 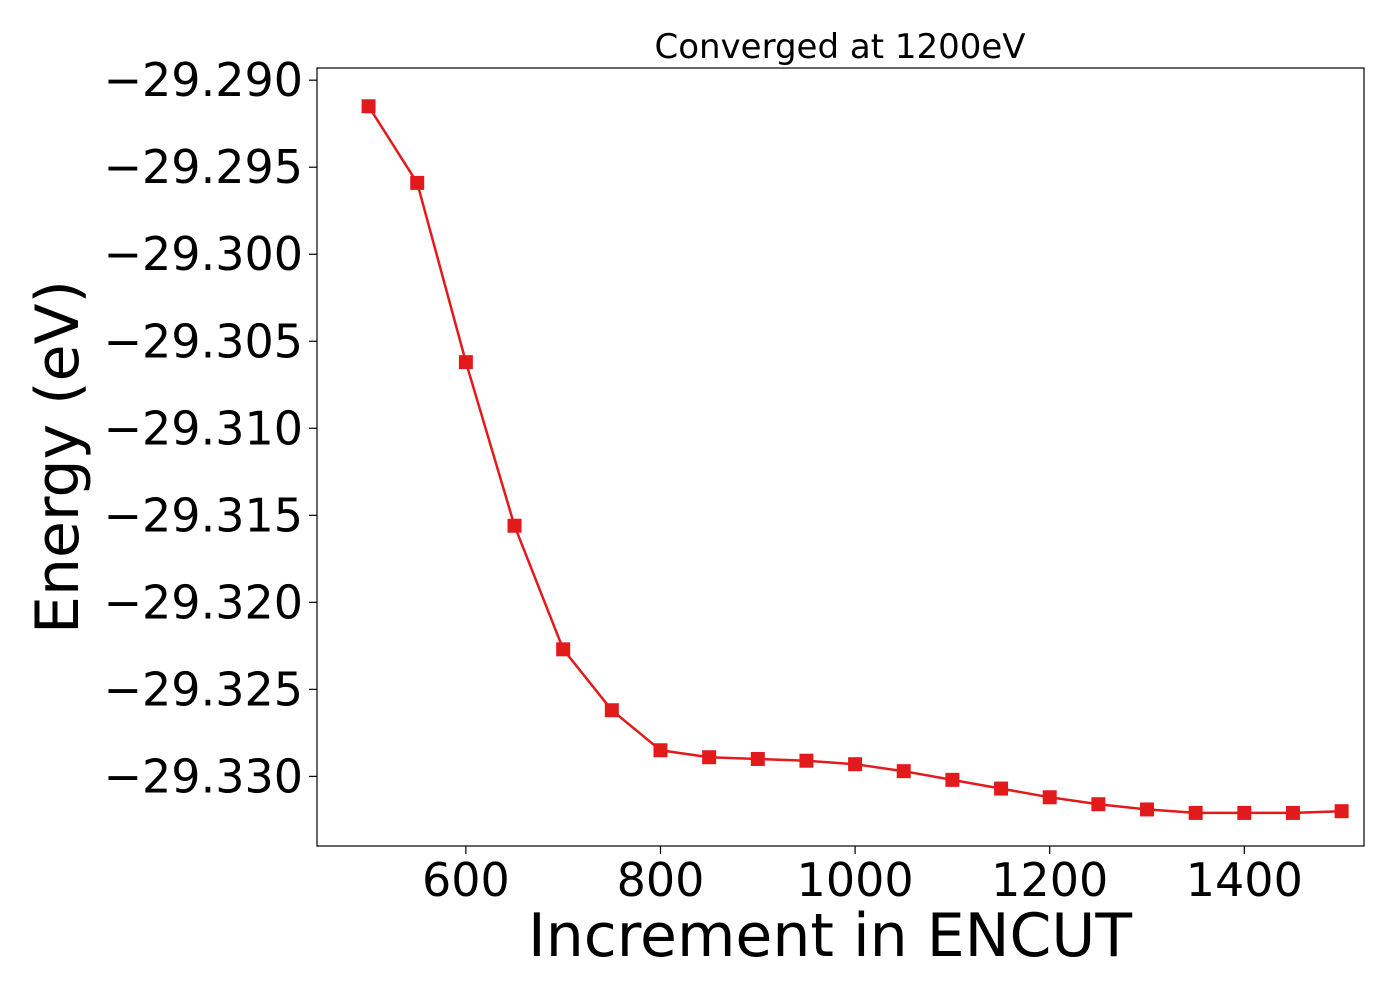 I want to click on y-tick-label: −29.315, so click(x=204, y=515).